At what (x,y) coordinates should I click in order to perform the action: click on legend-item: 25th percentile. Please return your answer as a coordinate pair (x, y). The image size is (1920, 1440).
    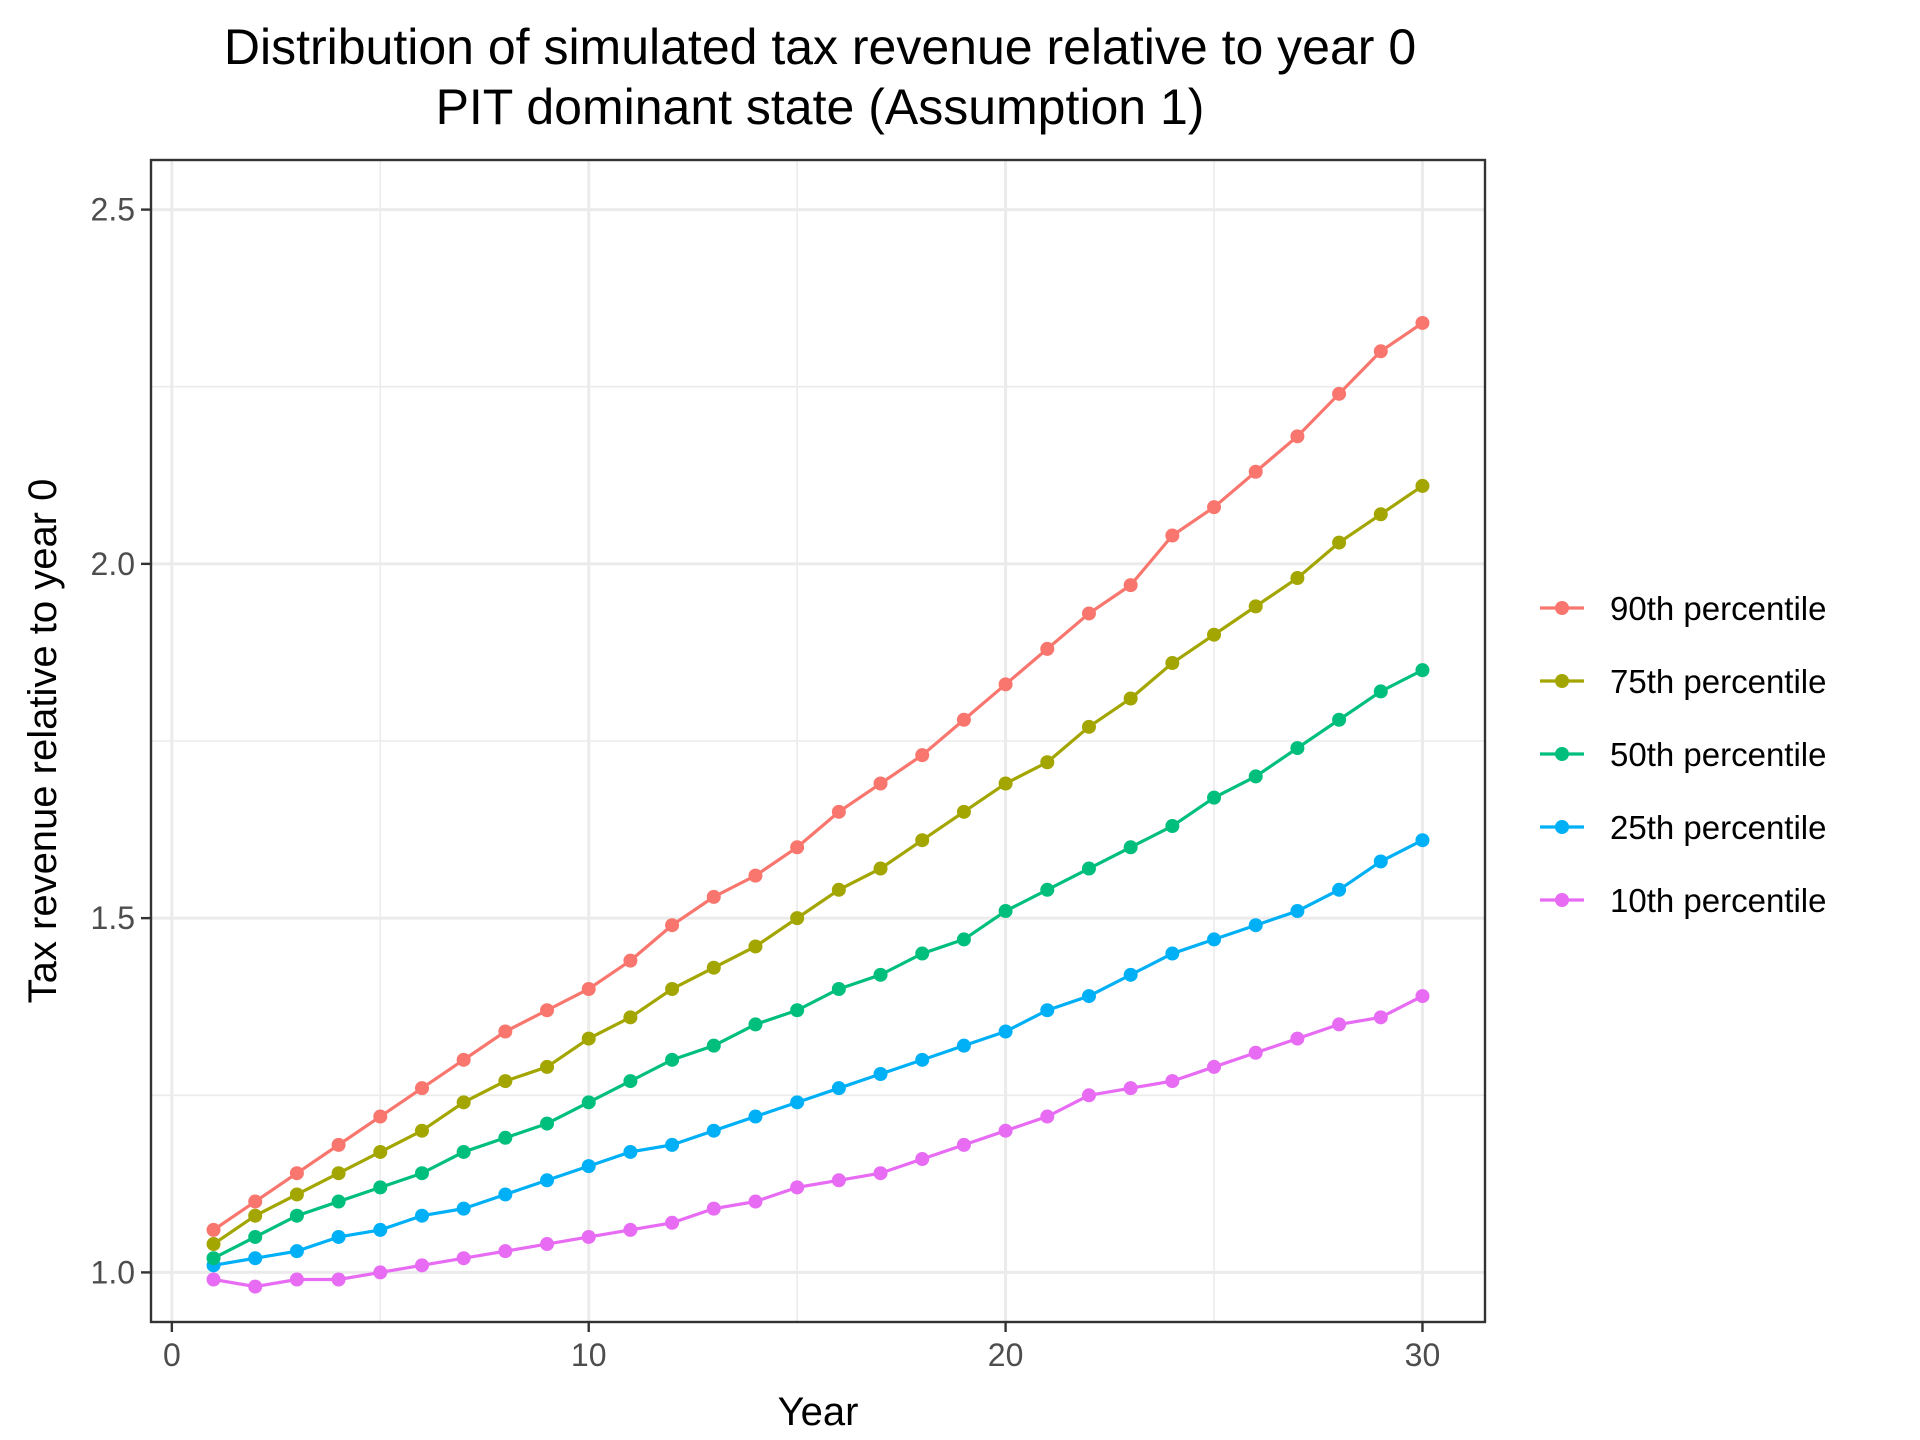
    Looking at the image, I should click on (1683, 827).